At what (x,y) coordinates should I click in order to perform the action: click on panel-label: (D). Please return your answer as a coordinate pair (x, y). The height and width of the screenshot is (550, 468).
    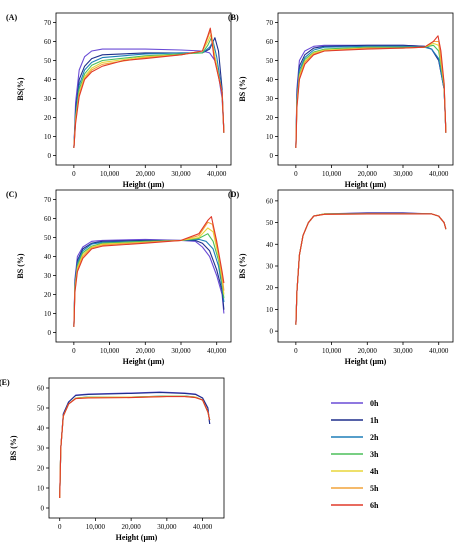
    Looking at the image, I should click on (233, 194).